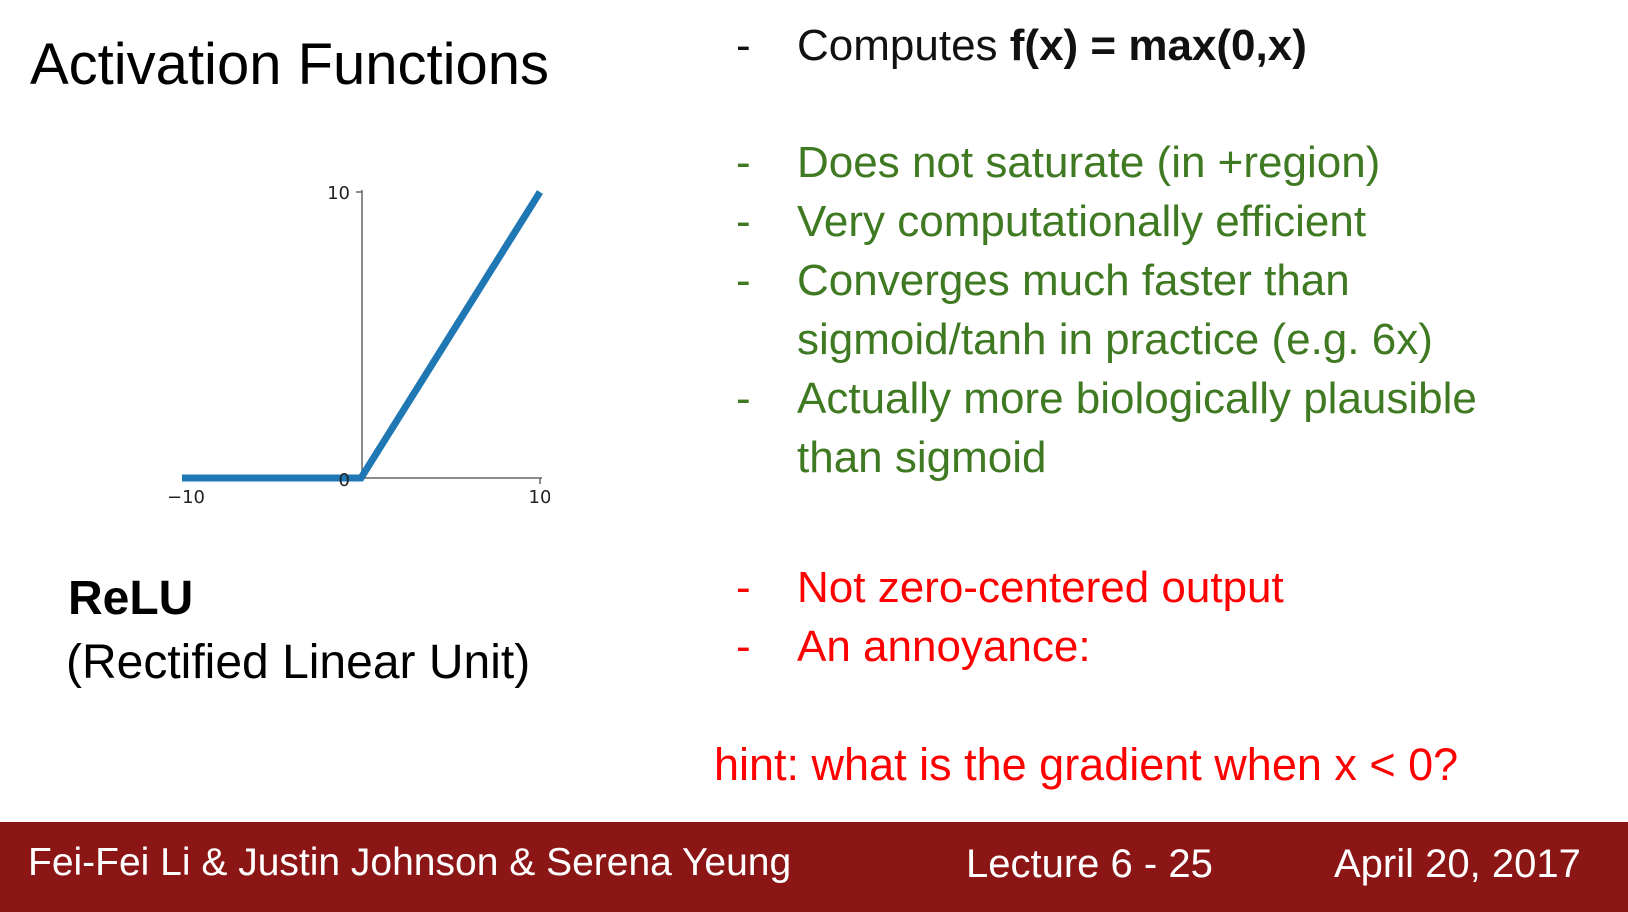 The height and width of the screenshot is (912, 1628). Describe the element at coordinates (186, 497) in the screenshot. I see `x-tick-label-left: −10` at that location.